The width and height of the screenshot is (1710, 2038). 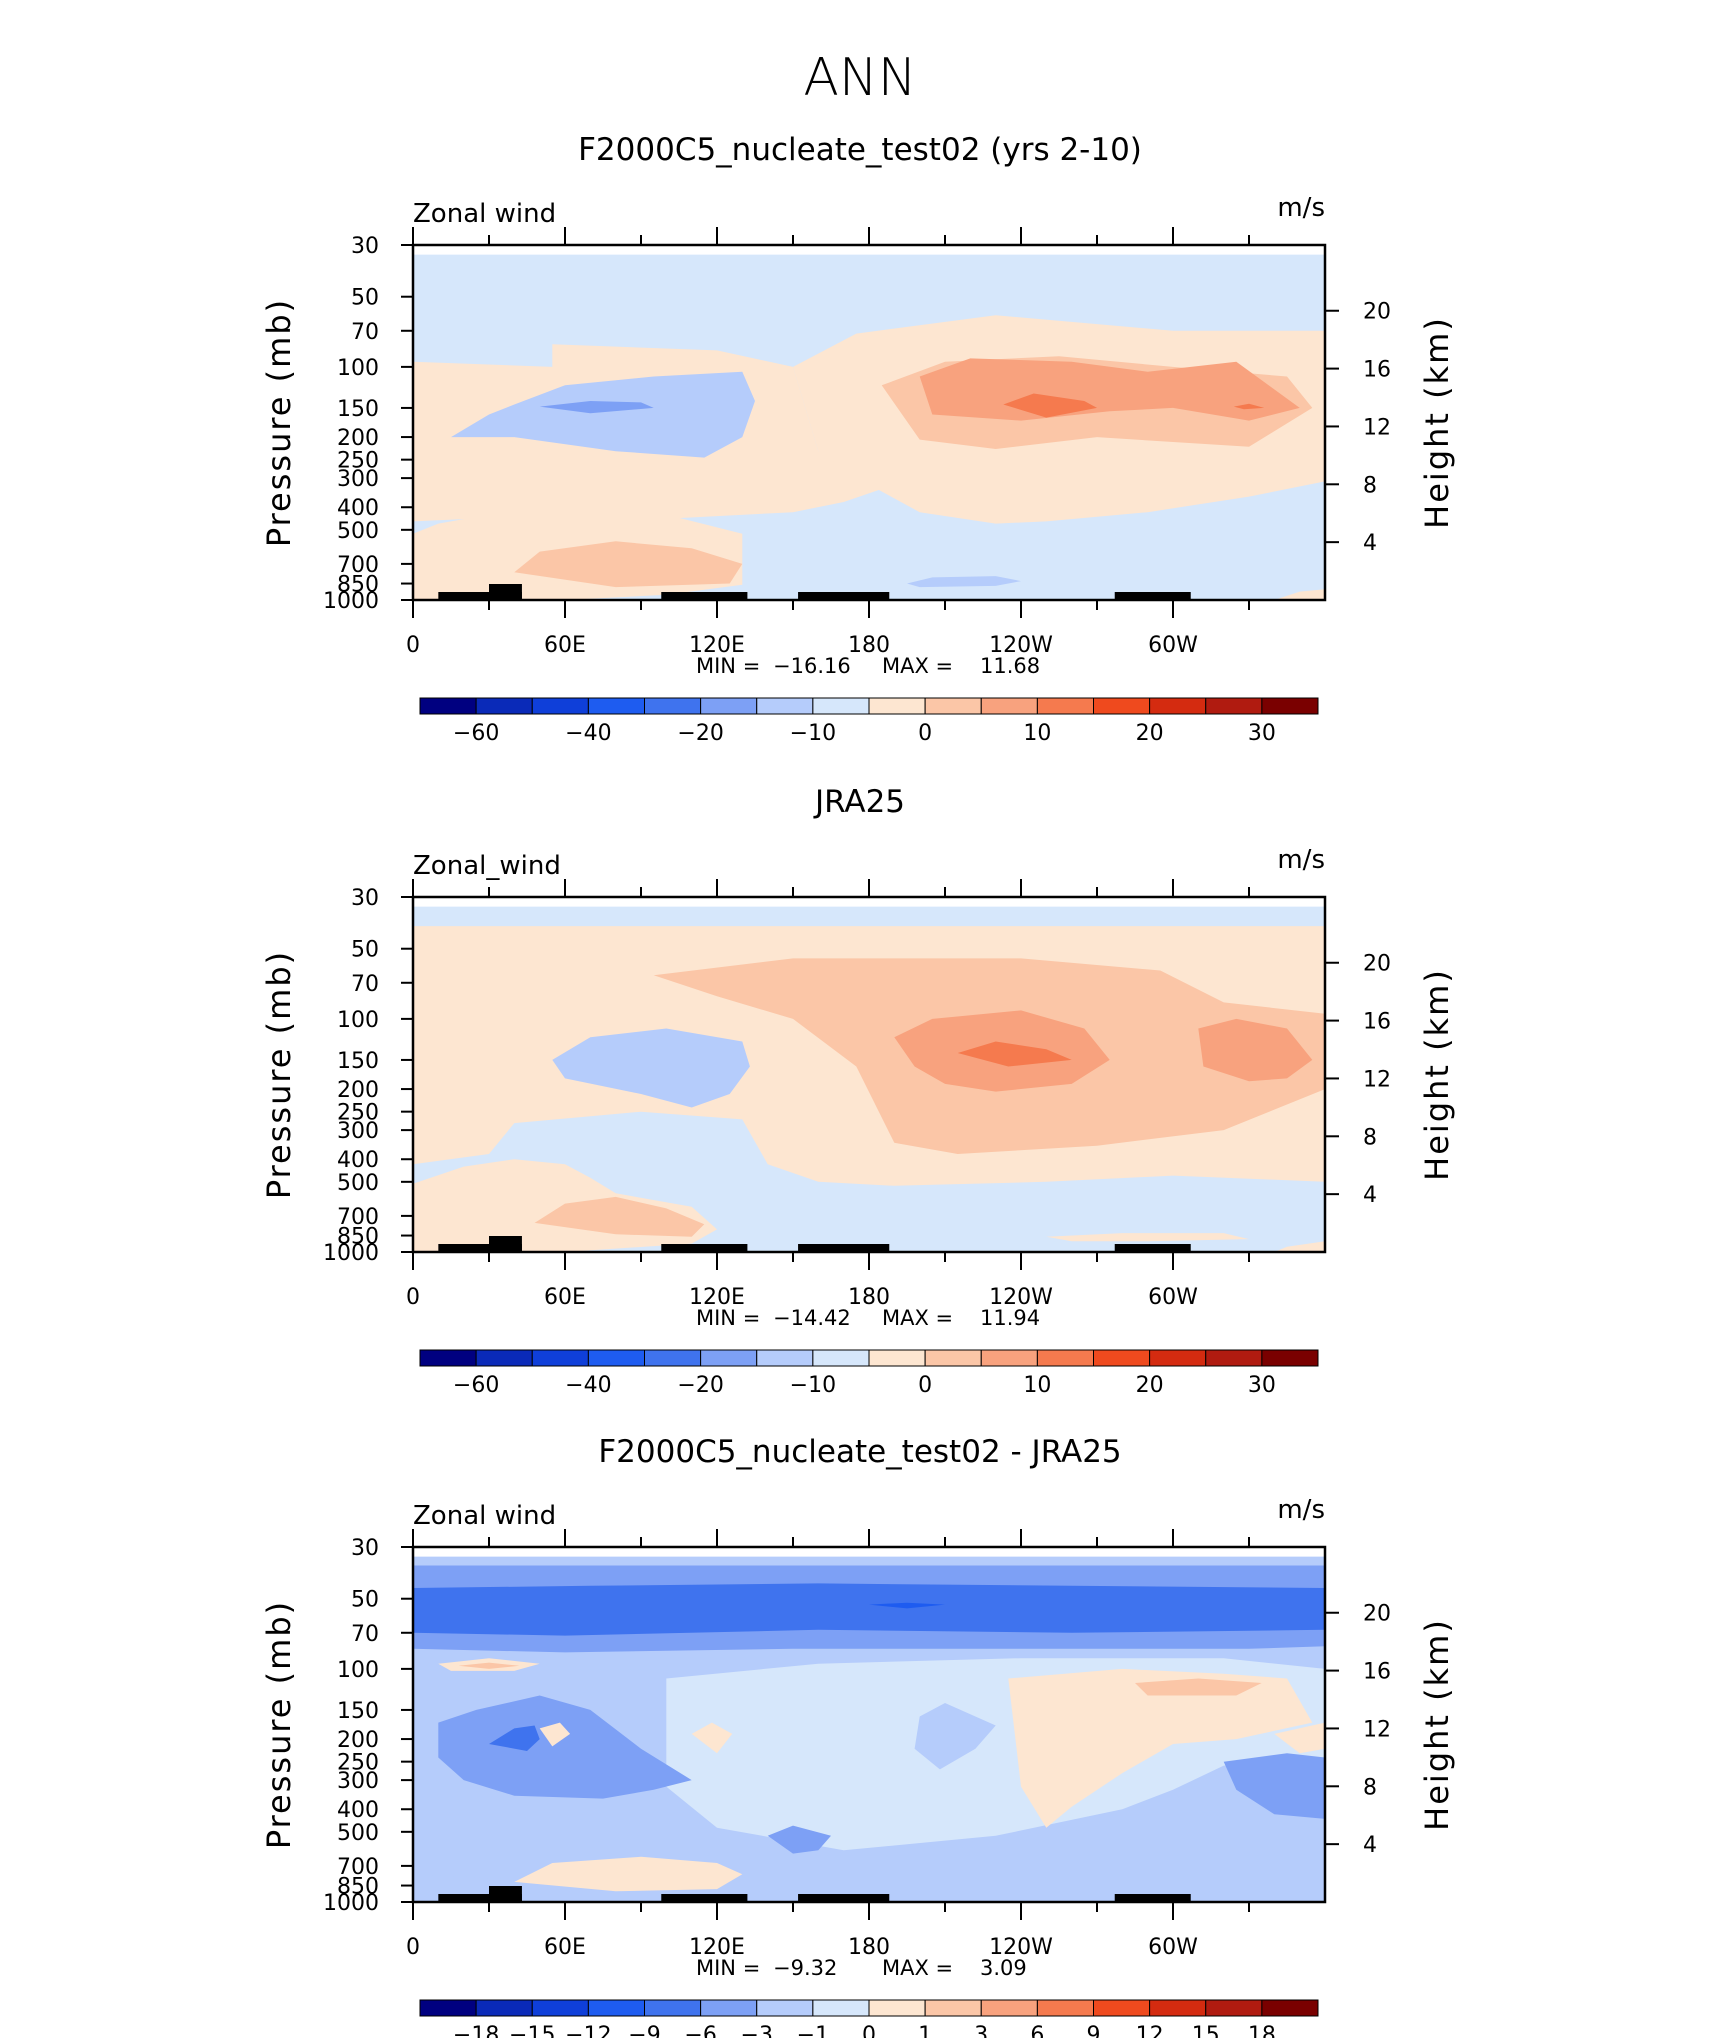 I want to click on colorbar-label: 10, so click(x=1037, y=1385).